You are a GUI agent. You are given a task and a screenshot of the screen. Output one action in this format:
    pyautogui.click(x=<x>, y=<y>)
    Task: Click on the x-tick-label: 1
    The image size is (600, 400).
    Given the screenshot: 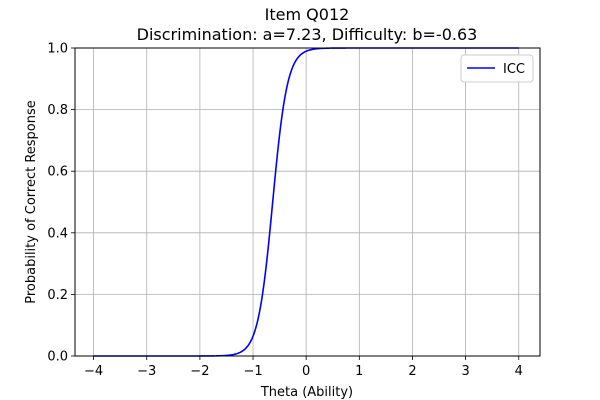 What is the action you would take?
    pyautogui.click(x=359, y=371)
    